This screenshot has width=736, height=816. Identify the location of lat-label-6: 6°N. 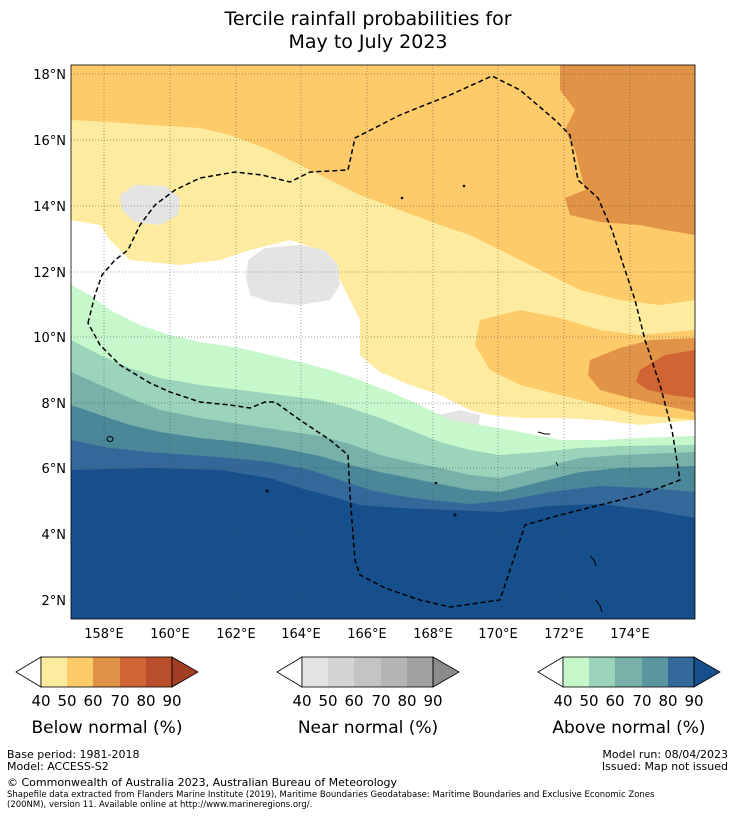
(54, 469).